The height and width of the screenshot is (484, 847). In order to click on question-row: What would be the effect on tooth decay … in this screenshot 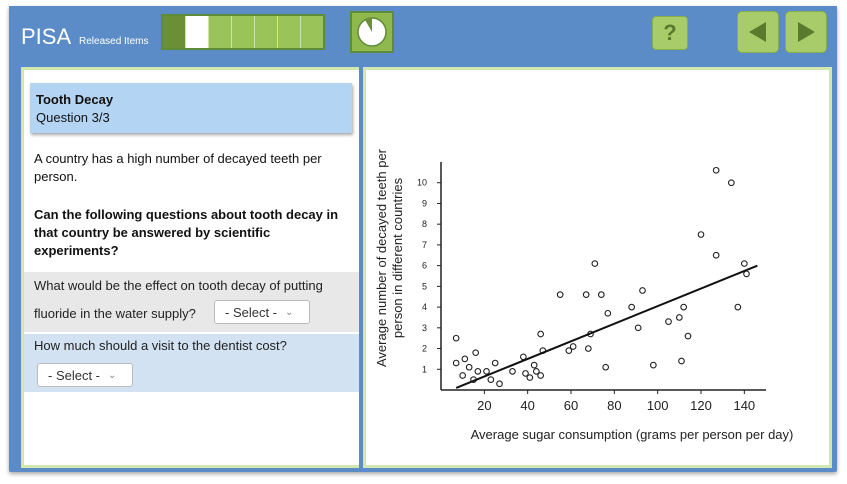, I will do `click(191, 302)`.